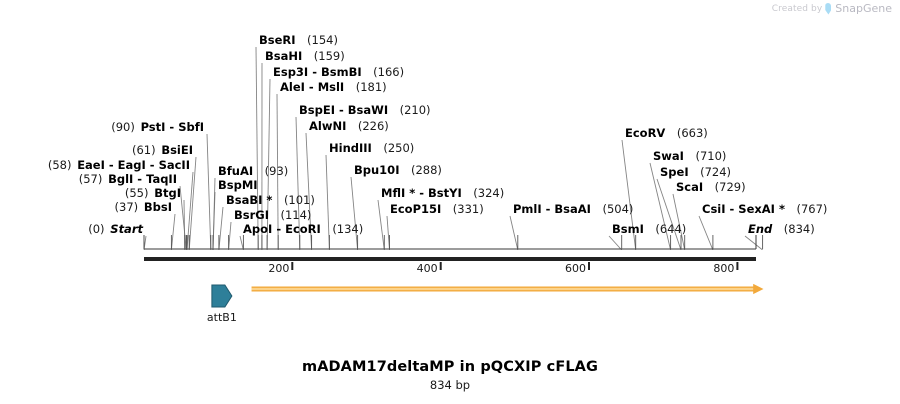  I want to click on site-name-bsabi: BsaBI *, so click(249, 200).